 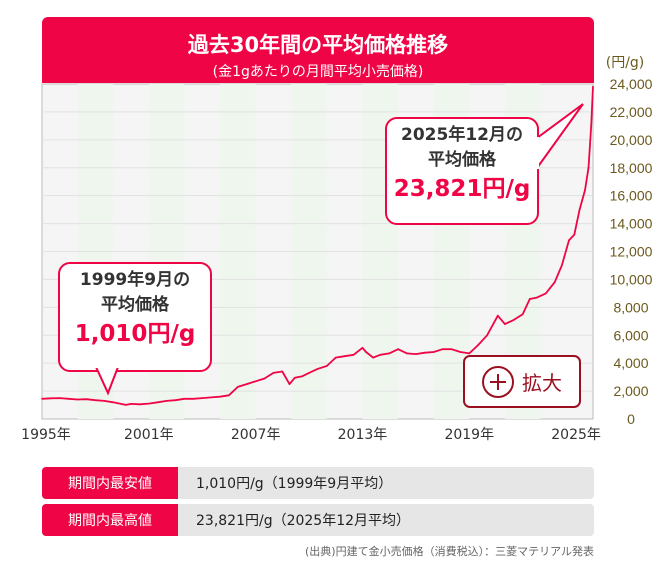 I want to click on max-price-value: 23,821円/g（2025年12月平均）, so click(x=303, y=521).